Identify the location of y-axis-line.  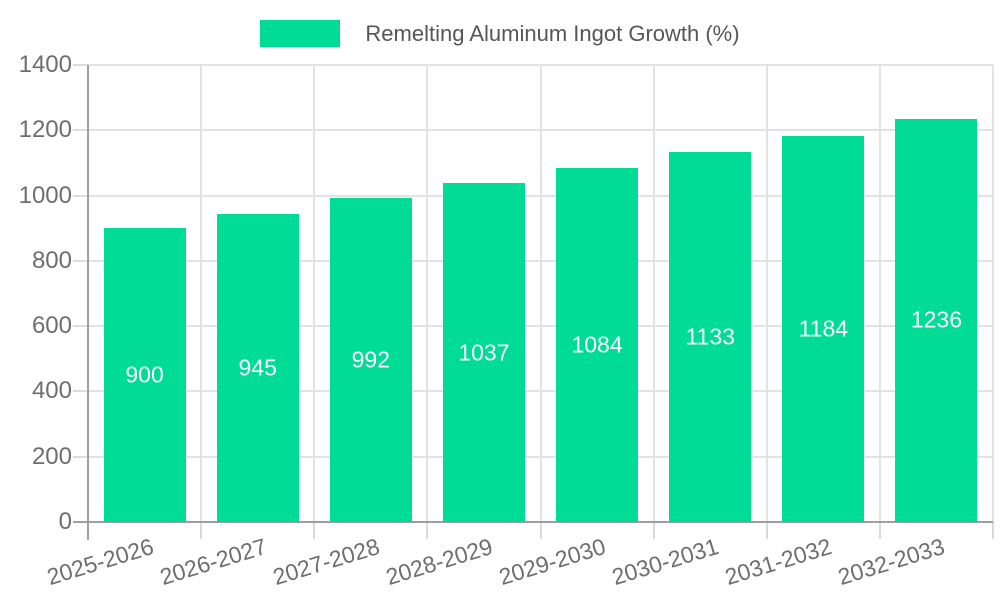
(88, 302).